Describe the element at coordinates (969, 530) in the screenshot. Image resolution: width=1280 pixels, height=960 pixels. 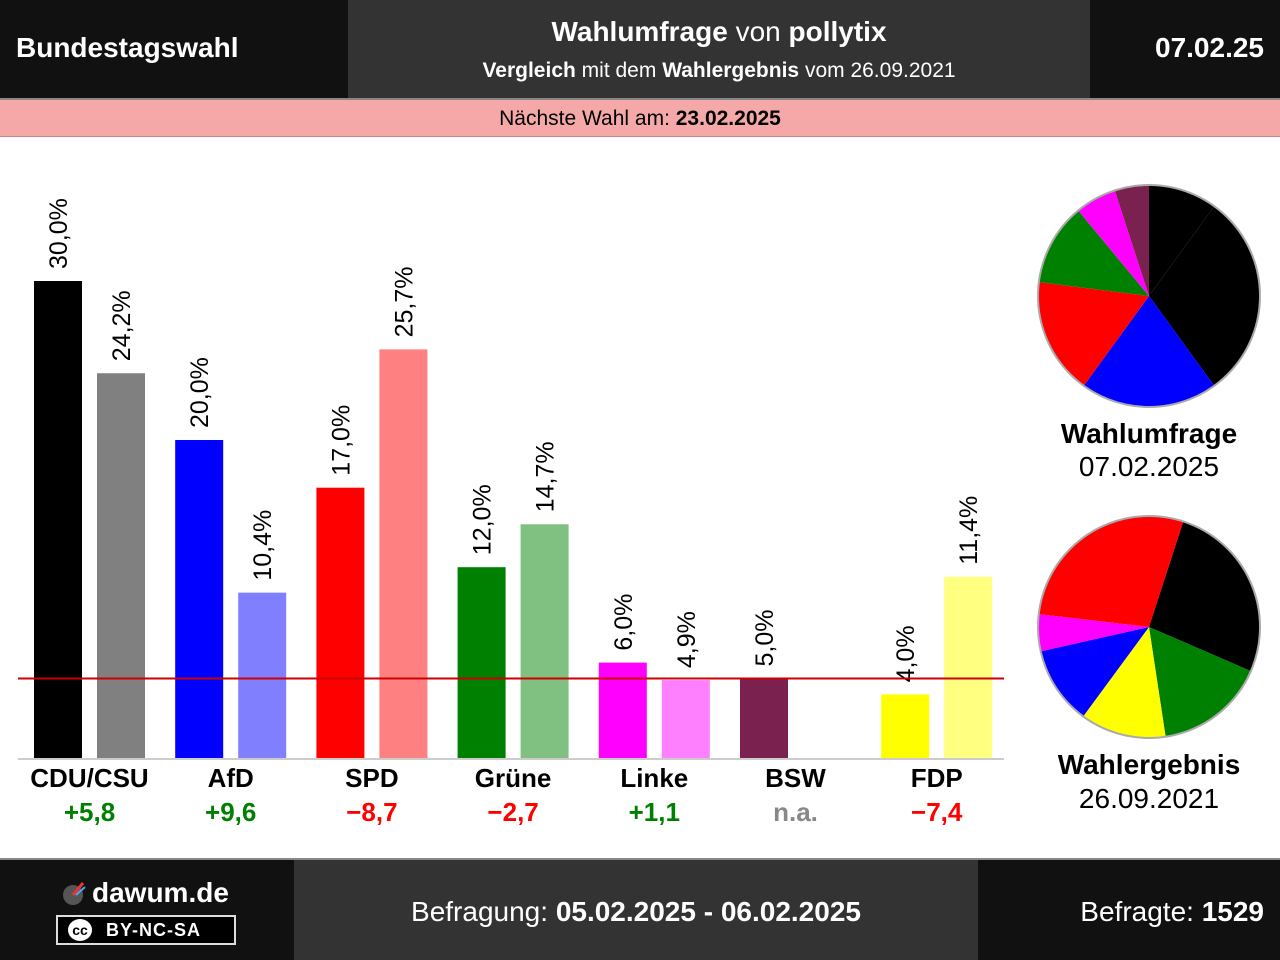
I see `value-label-fdp-wahlergebnis: 11,4%` at that location.